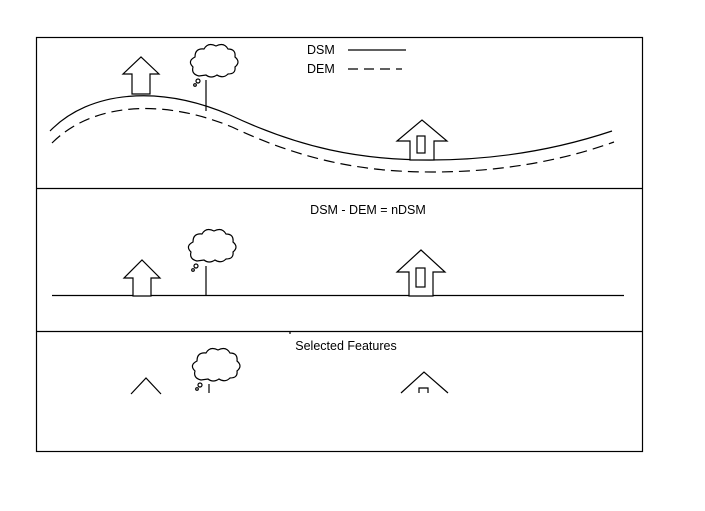  What do you see at coordinates (333, 140) in the screenshot?
I see `dem-terrain-curve` at bounding box center [333, 140].